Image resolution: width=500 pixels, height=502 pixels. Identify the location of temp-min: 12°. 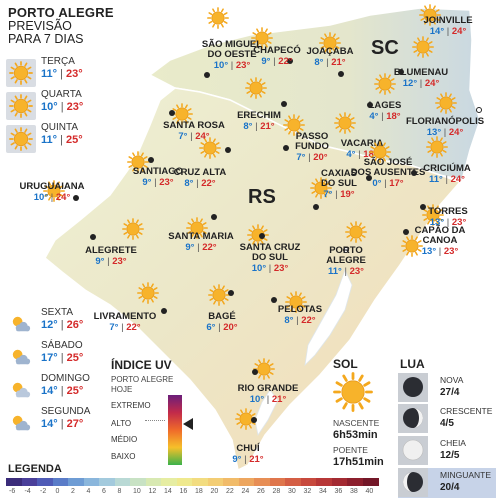
(410, 83).